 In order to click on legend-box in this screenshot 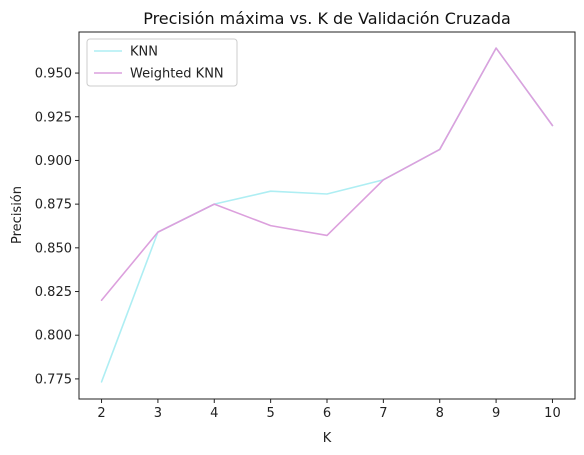, I will do `click(162, 62)`.